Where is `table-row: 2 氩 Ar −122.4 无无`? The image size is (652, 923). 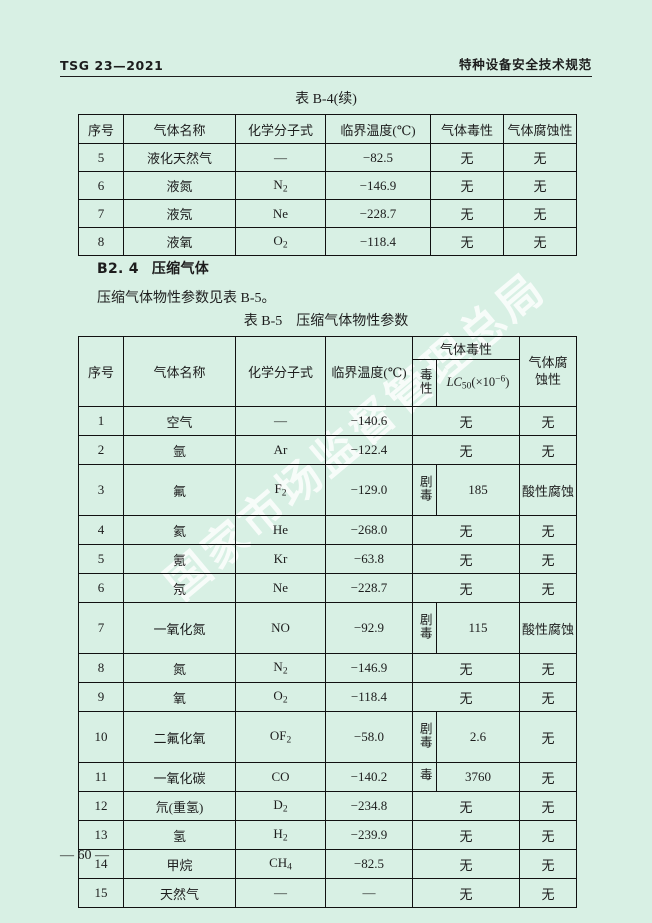
table-row: 2 氩 Ar −122.4 无无 is located at coordinates (328, 450).